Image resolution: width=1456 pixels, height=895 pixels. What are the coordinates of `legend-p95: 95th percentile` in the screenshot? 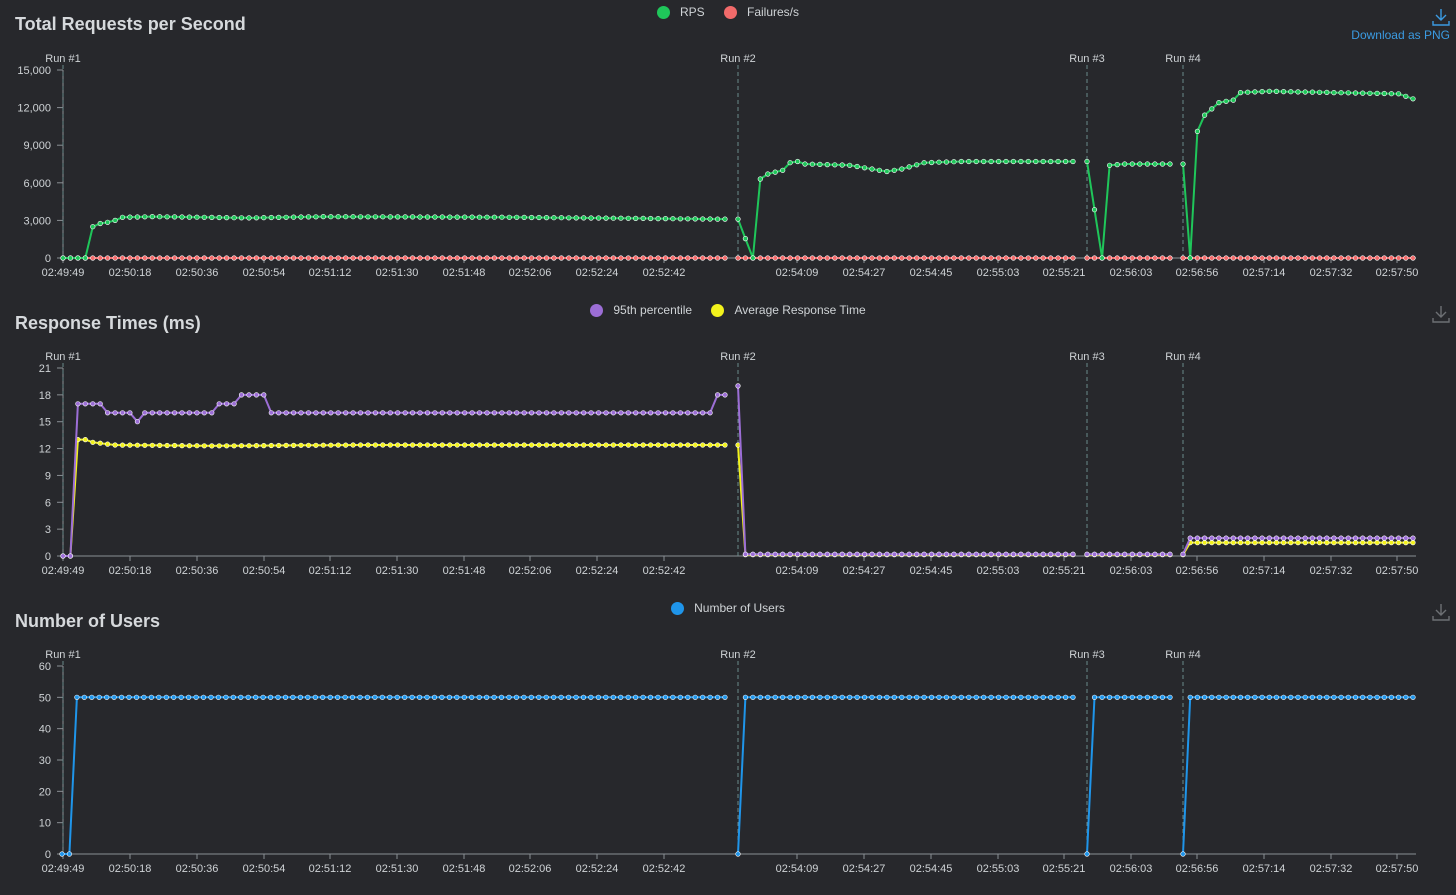 It's located at (641, 310).